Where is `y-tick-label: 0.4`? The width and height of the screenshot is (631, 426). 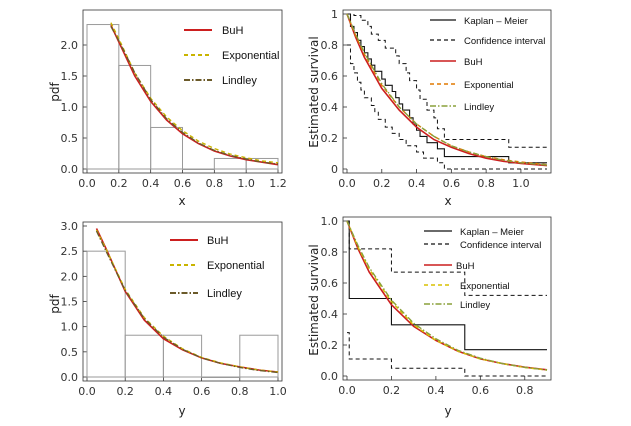 y-tick-label: 0.4 is located at coordinates (330, 107).